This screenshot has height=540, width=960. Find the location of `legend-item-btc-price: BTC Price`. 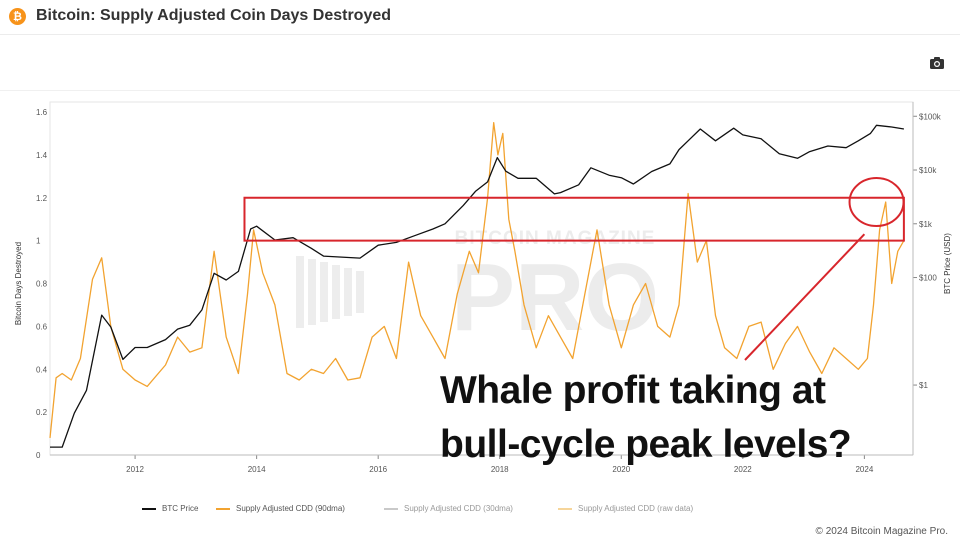

legend-item-btc-price: BTC Price is located at coordinates (170, 508).